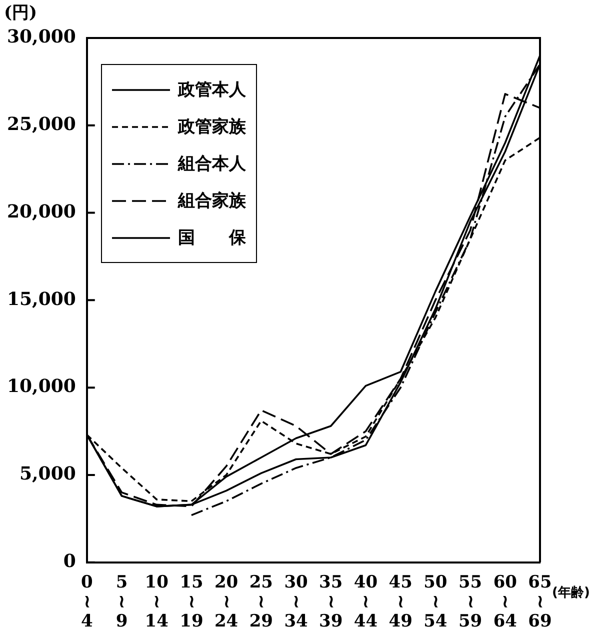 The height and width of the screenshot is (641, 602). Describe the element at coordinates (122, 602) in the screenshot. I see `x-tick-label: 5 ≀ 9` at that location.